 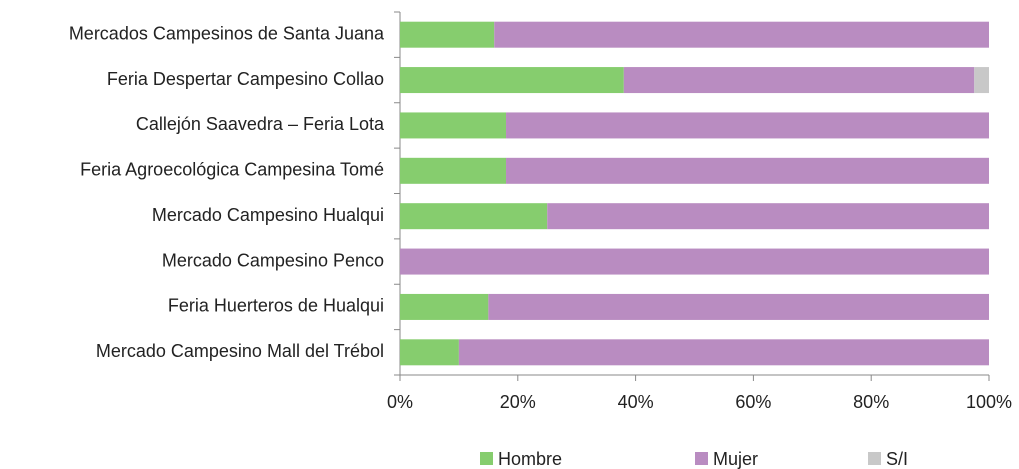 I want to click on legend-label: S/I, so click(x=897, y=459).